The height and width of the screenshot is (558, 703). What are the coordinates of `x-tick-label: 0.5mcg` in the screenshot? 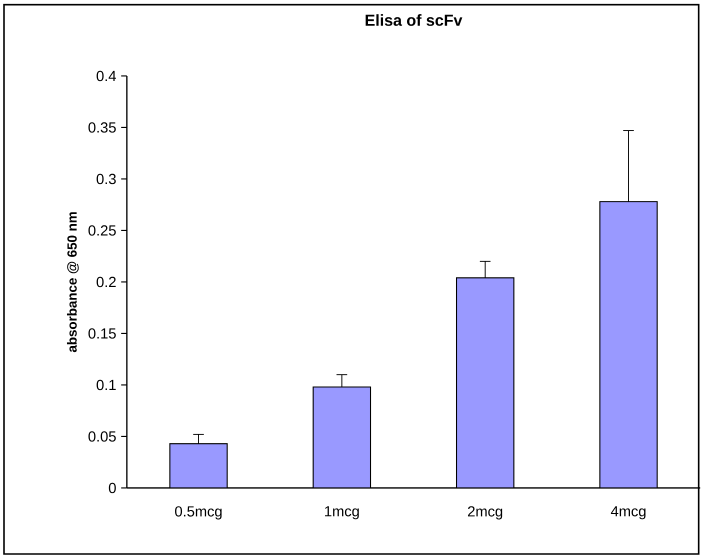 It's located at (198, 513).